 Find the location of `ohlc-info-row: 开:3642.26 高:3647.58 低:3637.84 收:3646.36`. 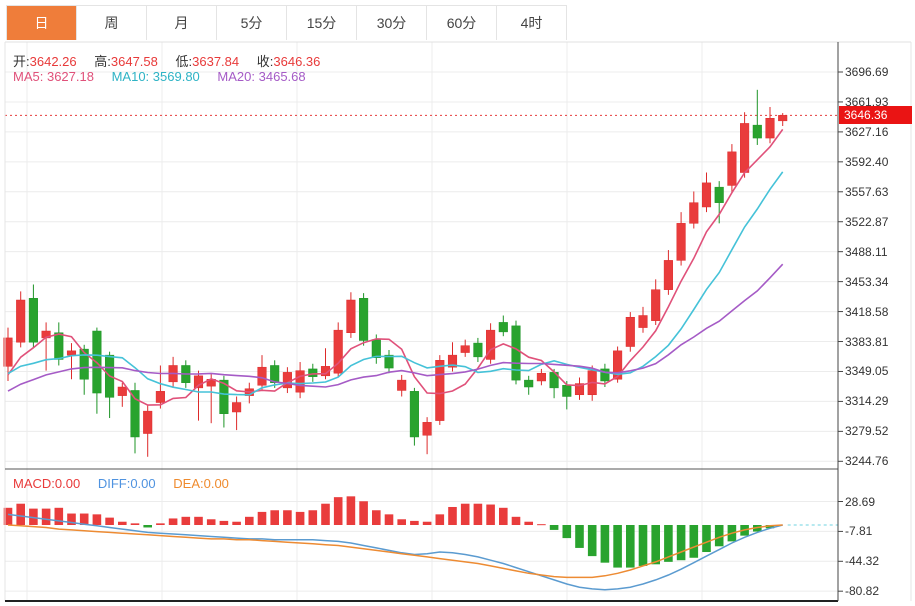

ohlc-info-row: 开:3642.26 高:3647.58 低:3637.84 收:3646.36 is located at coordinates (173, 60).